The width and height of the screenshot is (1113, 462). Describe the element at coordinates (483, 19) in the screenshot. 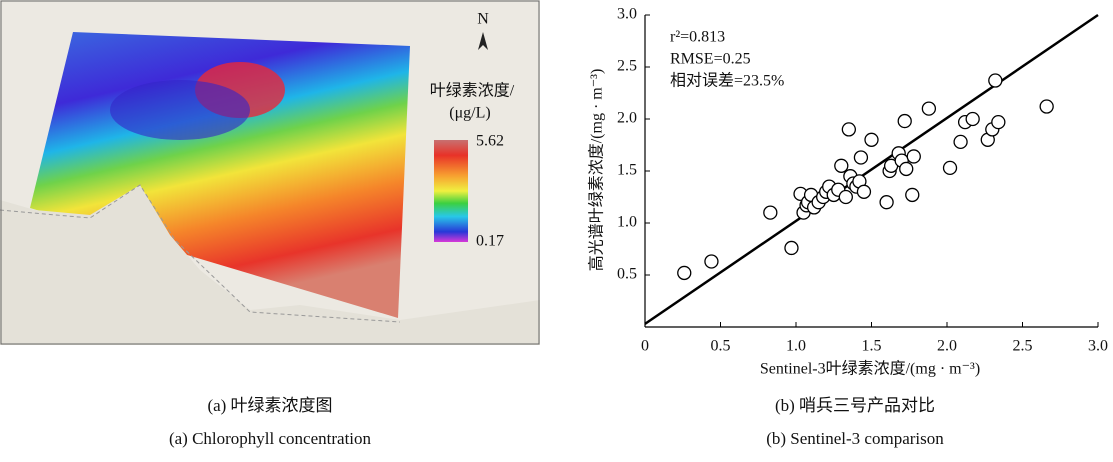

I see `north-label: N` at that location.